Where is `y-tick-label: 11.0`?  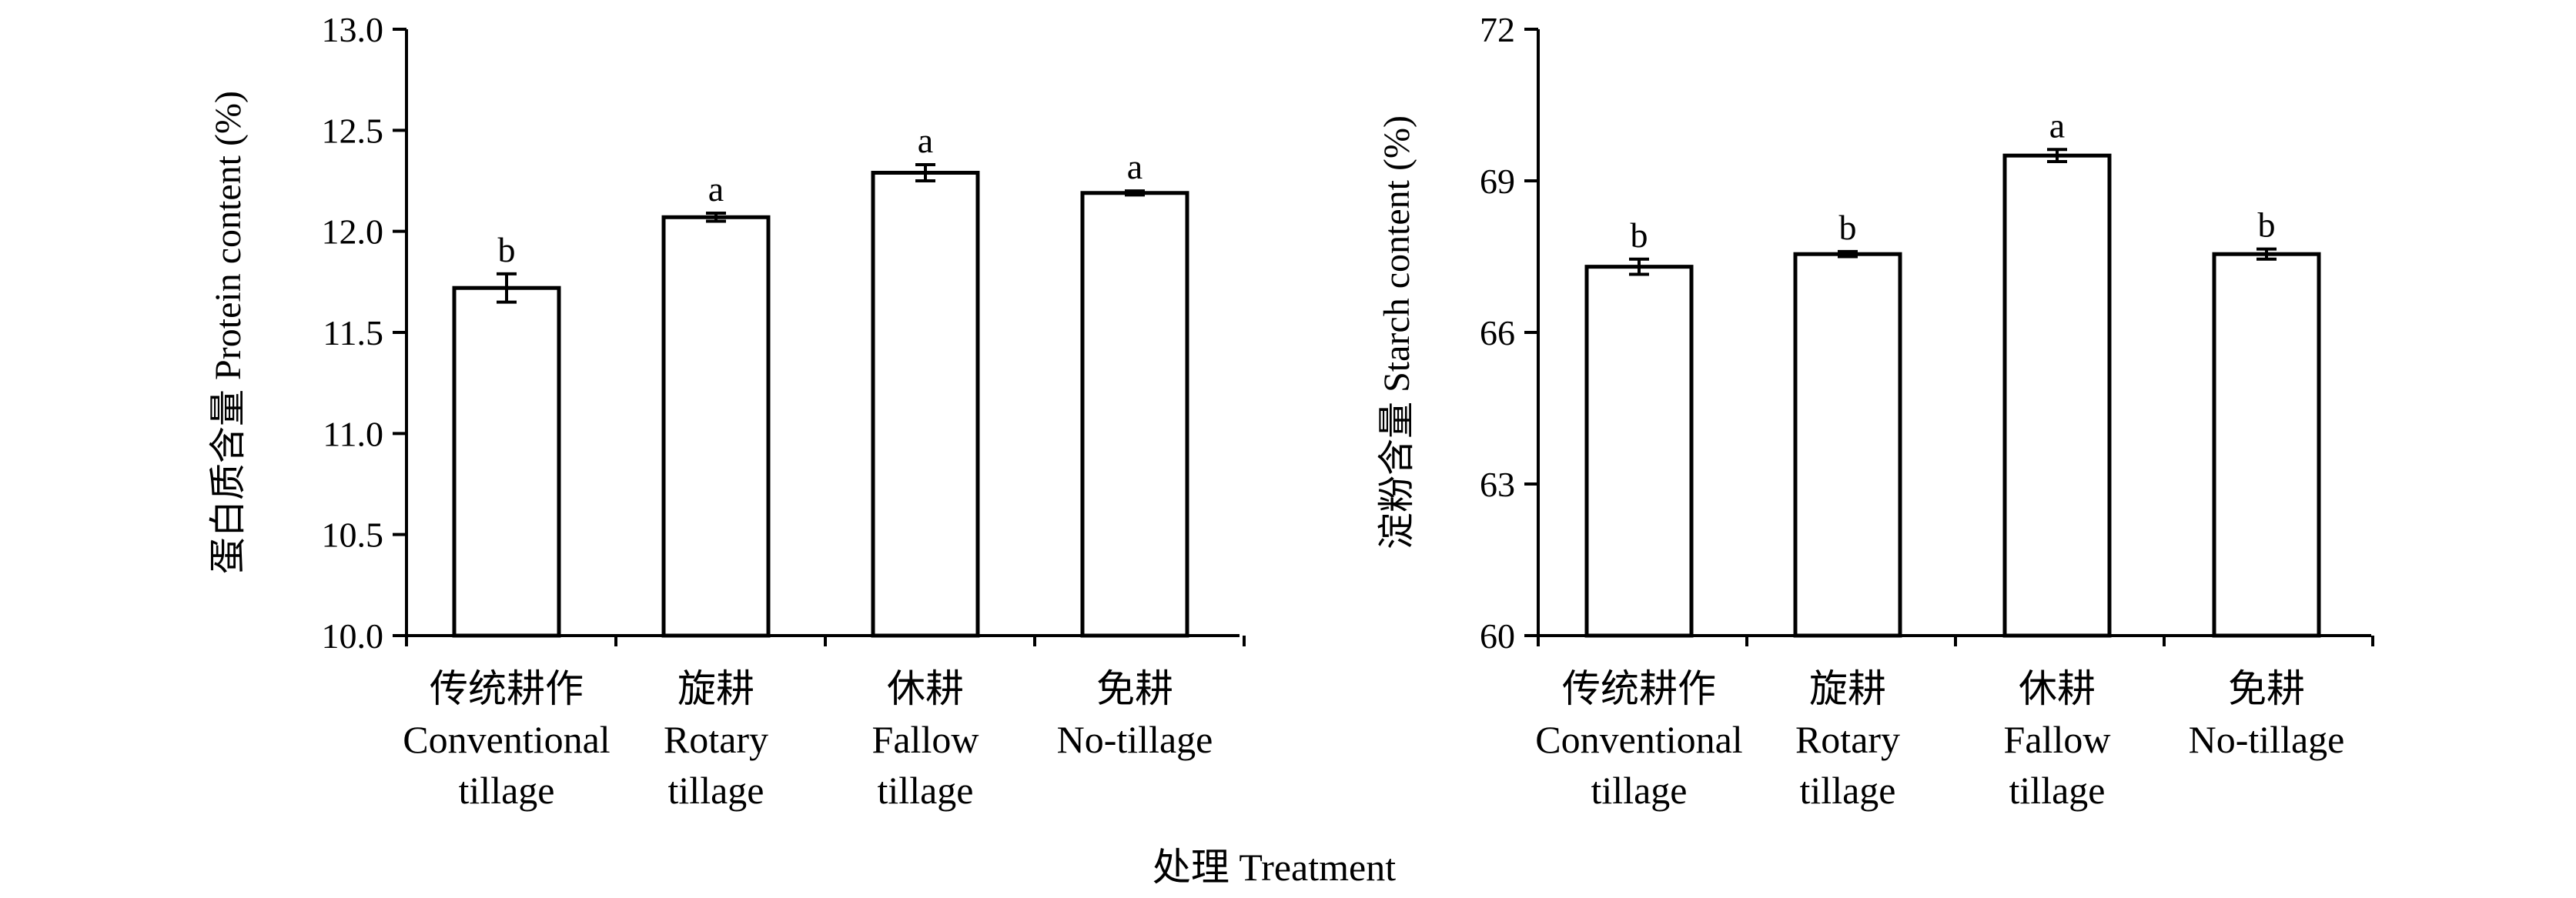
y-tick-label: 11.0 is located at coordinates (353, 434).